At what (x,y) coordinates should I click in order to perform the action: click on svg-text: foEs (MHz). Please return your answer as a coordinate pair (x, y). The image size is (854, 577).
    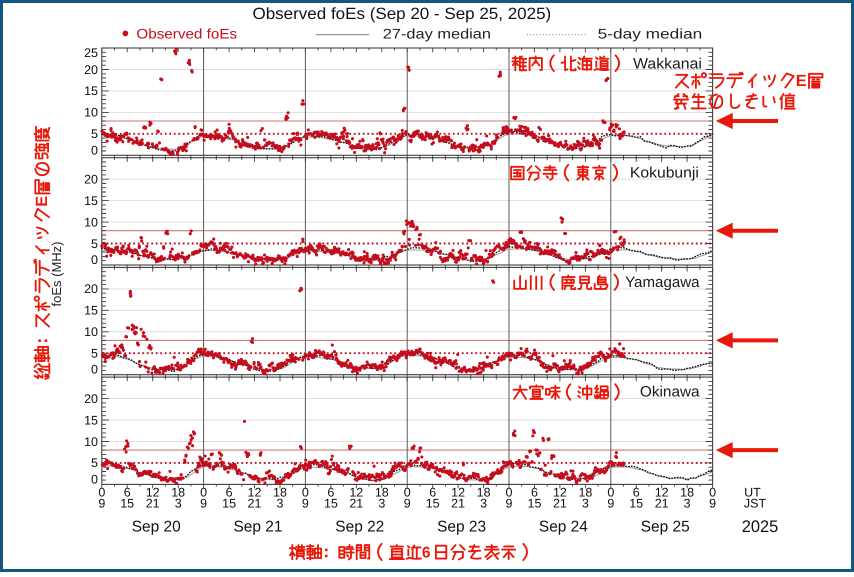
    Looking at the image, I should click on (56, 274).